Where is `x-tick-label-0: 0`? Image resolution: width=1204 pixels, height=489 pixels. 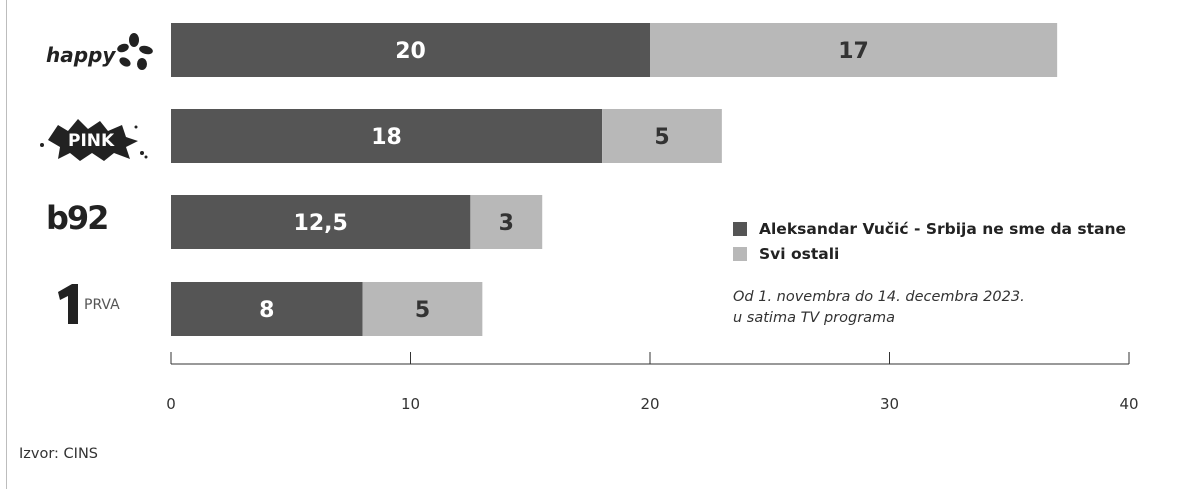 x-tick-label-0: 0 is located at coordinates (171, 404).